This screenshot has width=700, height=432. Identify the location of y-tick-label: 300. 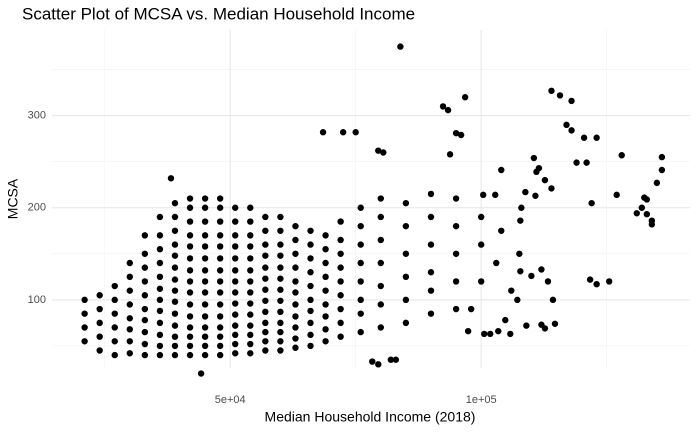
(37, 116).